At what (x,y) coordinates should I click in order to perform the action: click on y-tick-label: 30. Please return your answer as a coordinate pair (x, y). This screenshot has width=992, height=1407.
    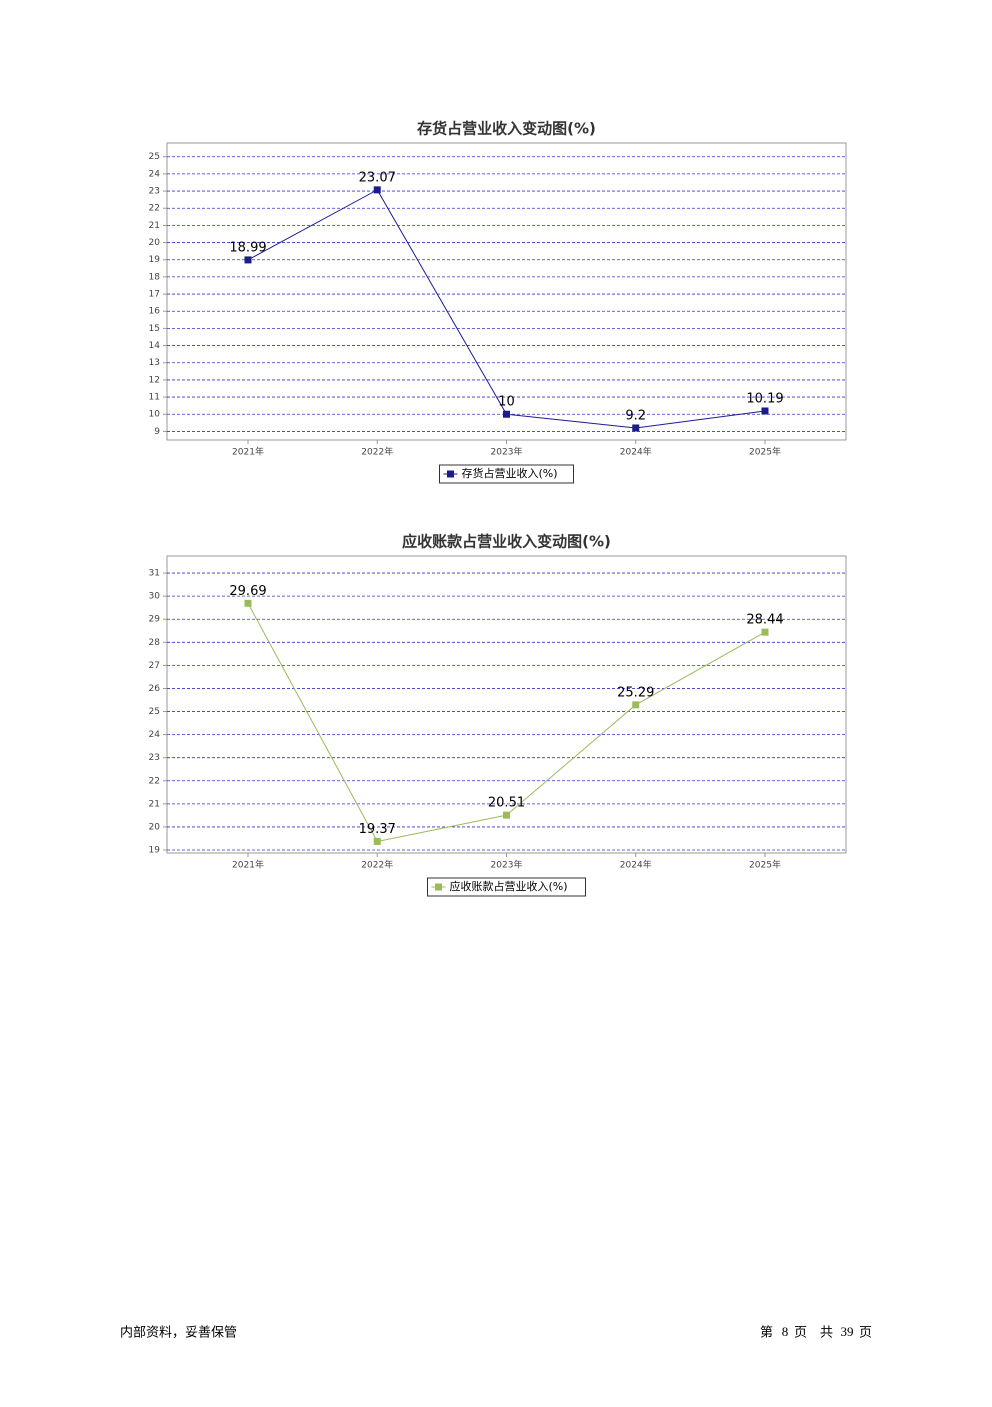
    Looking at the image, I should click on (155, 597).